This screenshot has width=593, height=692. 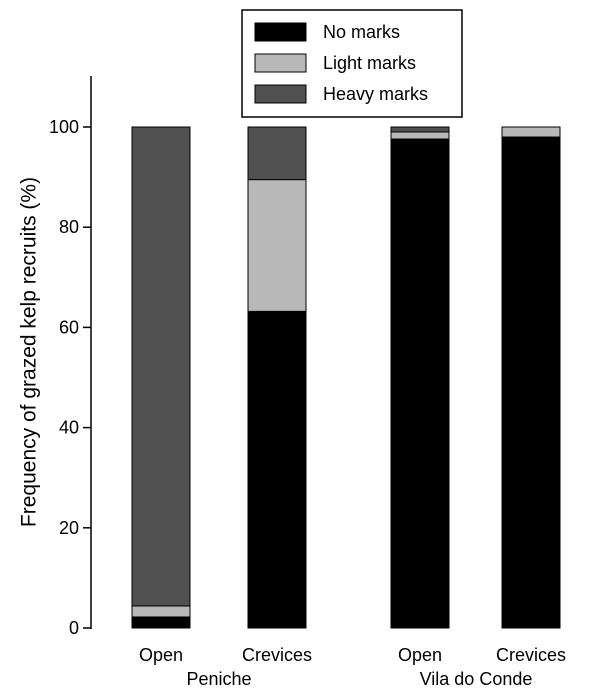 What do you see at coordinates (69, 327) in the screenshot?
I see `y-tick-label: 60` at bounding box center [69, 327].